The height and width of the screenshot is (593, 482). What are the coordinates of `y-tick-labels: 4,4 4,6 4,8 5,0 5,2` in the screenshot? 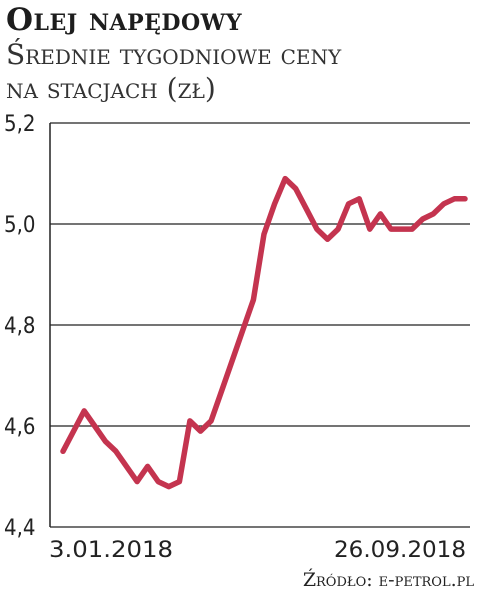 It's located at (19, 326).